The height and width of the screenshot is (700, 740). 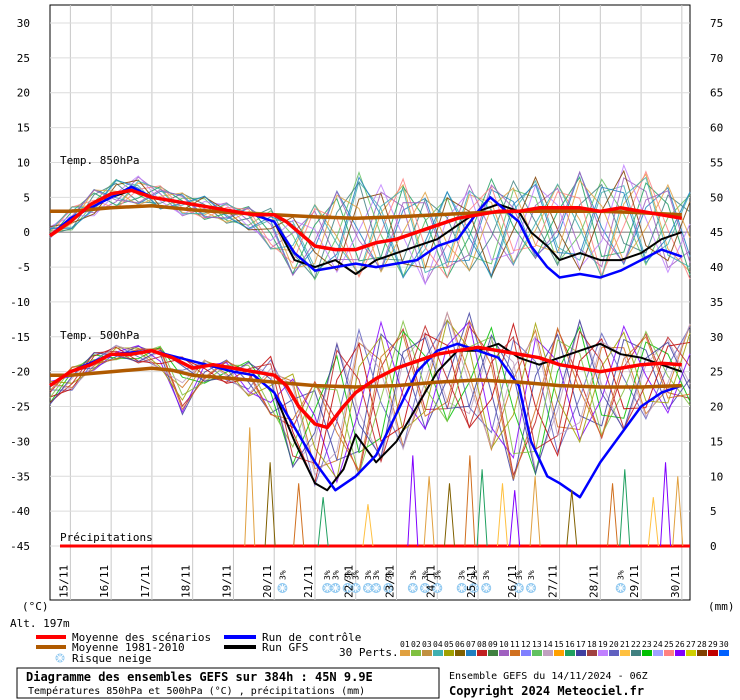 What do you see at coordinates (104, 581) in the screenshot?
I see `x-tick-label: 16/11` at bounding box center [104, 581].